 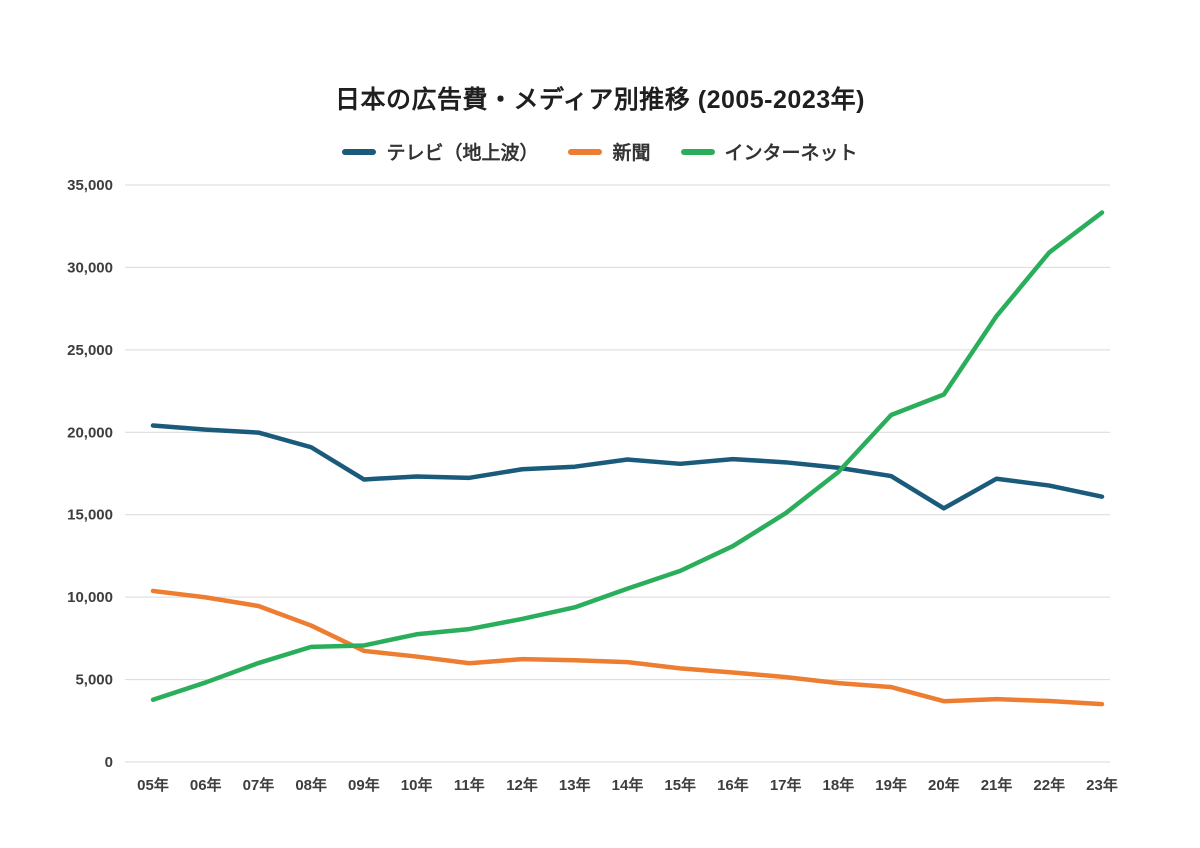 What do you see at coordinates (90, 515) in the screenshot?
I see `y-axis-tick-label: 15,000` at bounding box center [90, 515].